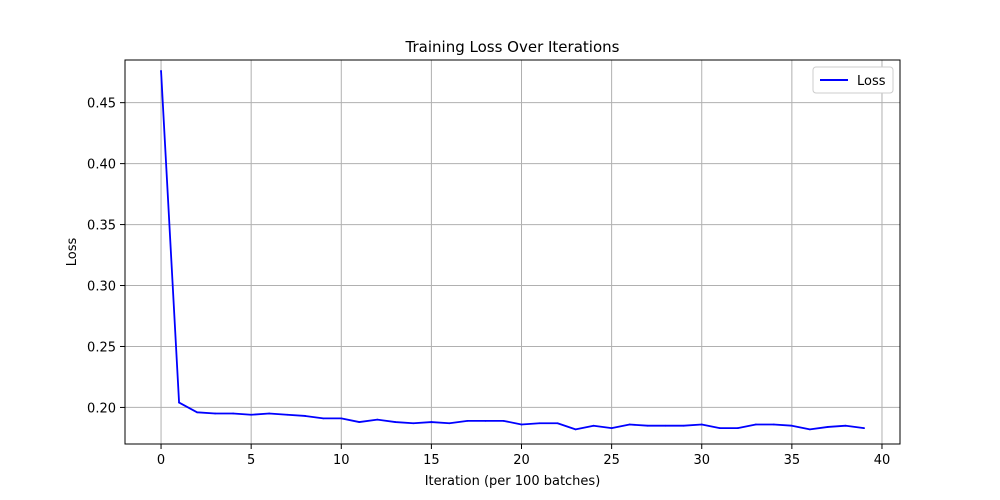  What do you see at coordinates (513, 481) in the screenshot?
I see `x-axis-title: Iteration (per 100 batches)` at bounding box center [513, 481].